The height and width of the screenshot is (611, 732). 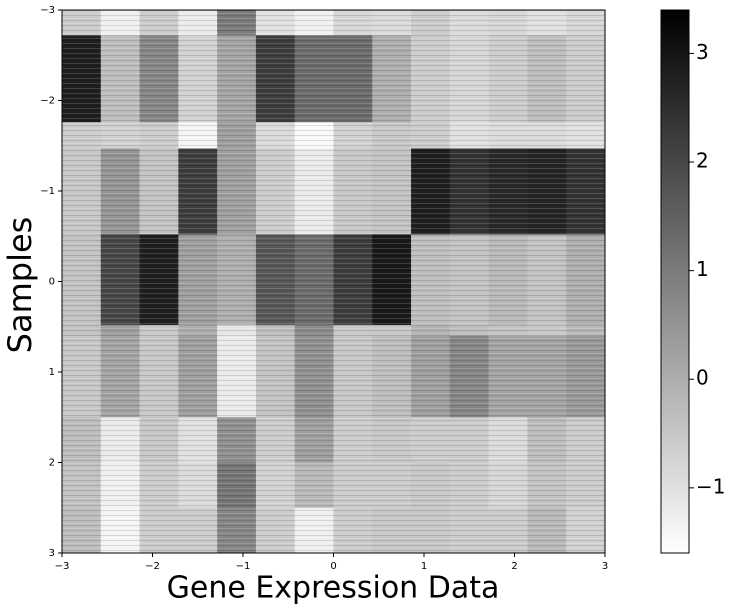 What do you see at coordinates (62, 566) in the screenshot?
I see `x-tick-label: −3` at bounding box center [62, 566].